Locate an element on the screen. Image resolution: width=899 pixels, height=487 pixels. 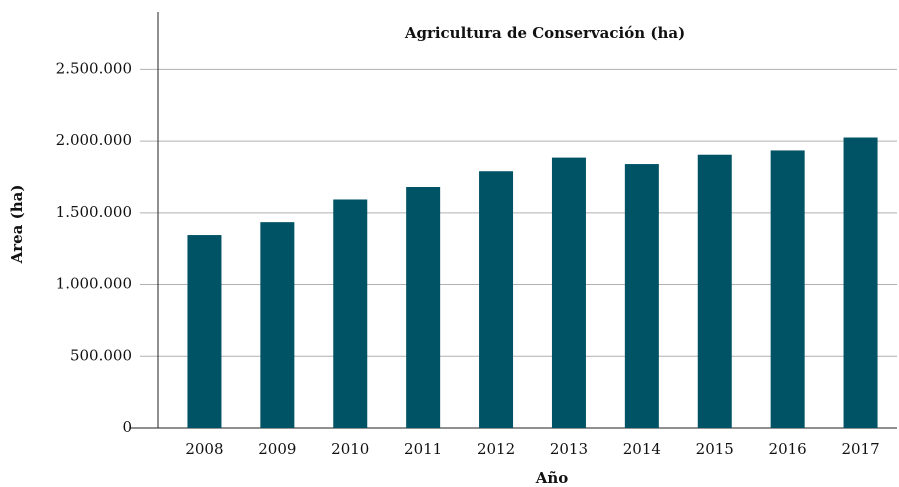
y-tick-label: 500.000 is located at coordinates (101, 355).